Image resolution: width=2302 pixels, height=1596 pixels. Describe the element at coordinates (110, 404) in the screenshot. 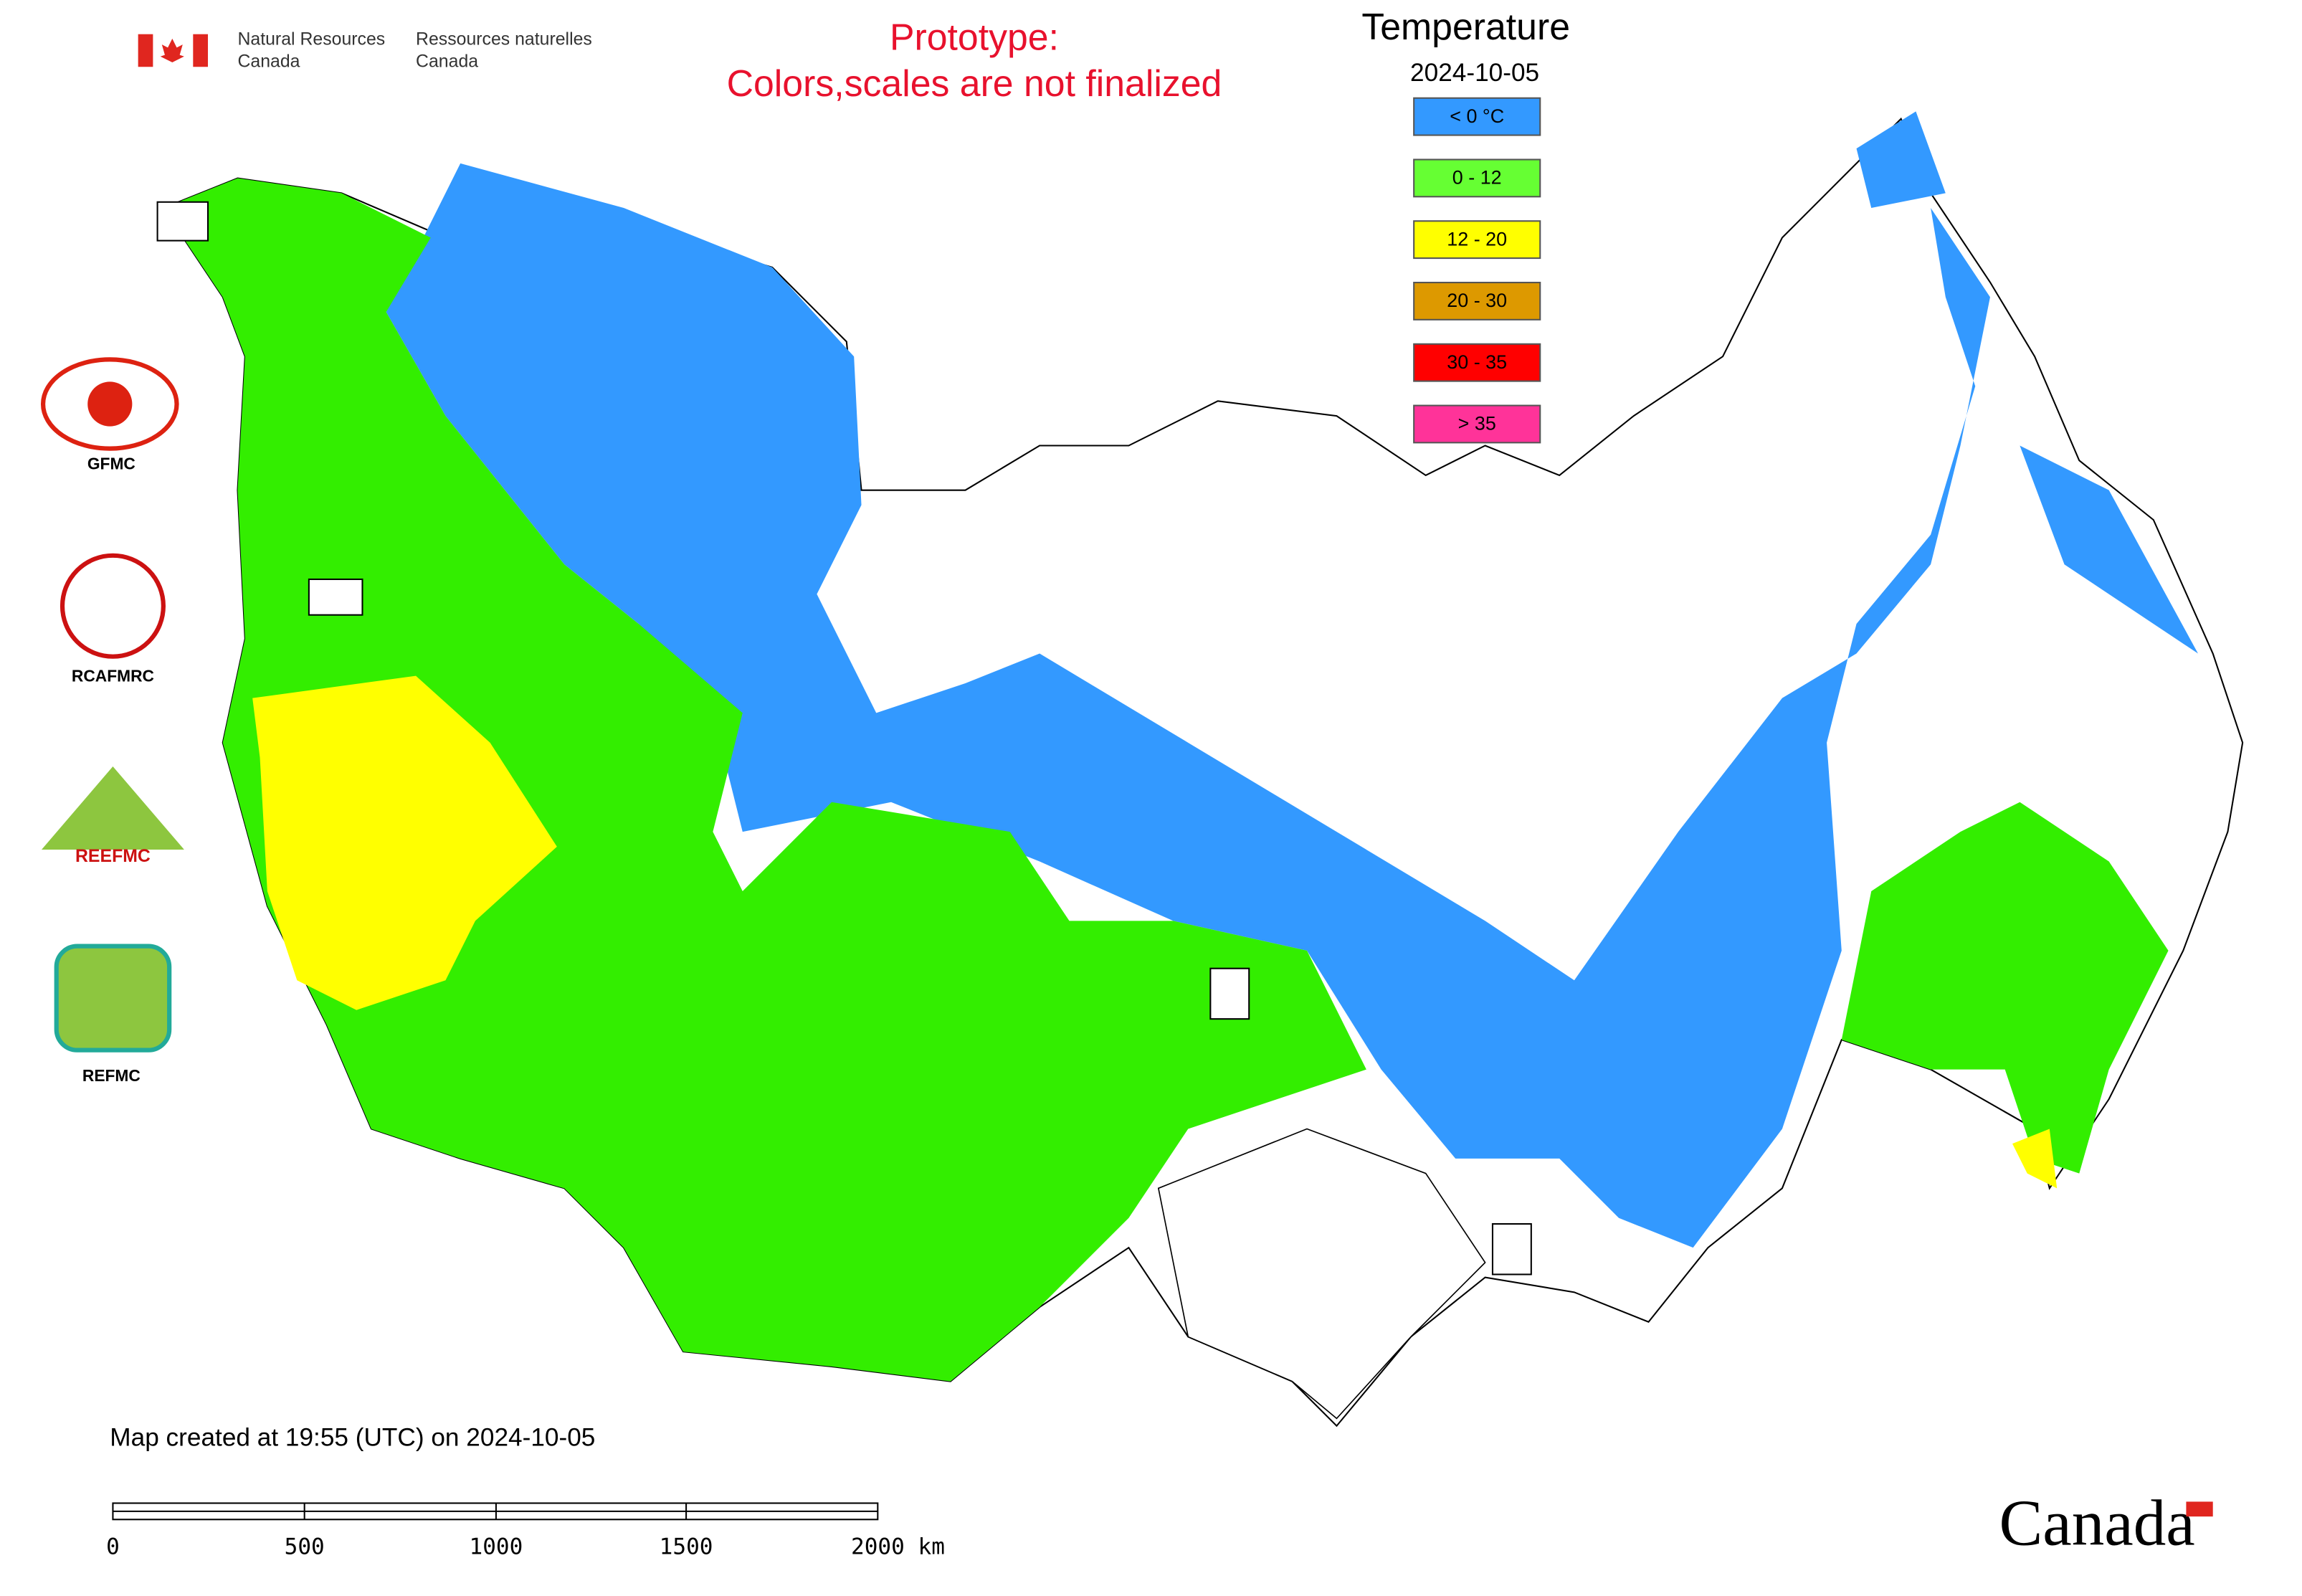

I see `logo-gfmc` at that location.